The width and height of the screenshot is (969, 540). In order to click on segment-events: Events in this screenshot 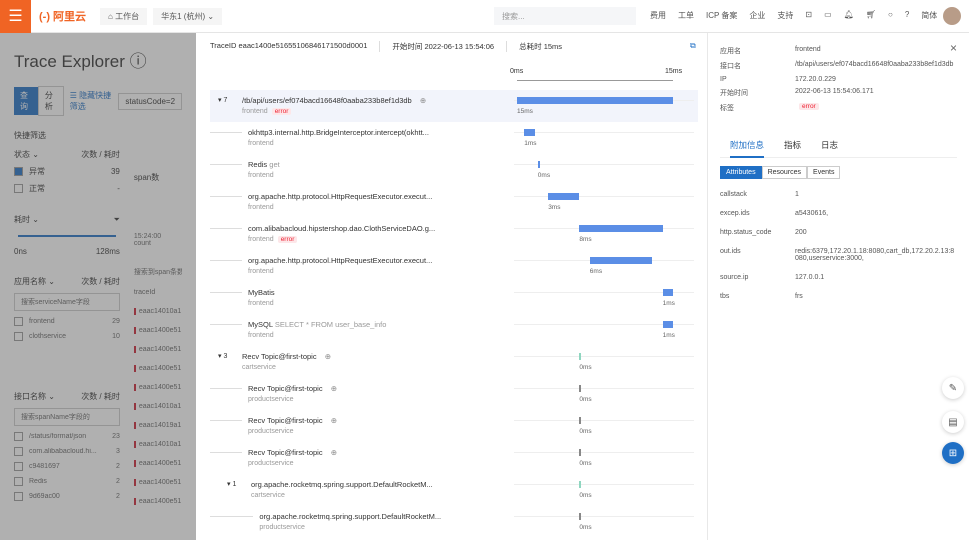, I will do `click(824, 172)`.